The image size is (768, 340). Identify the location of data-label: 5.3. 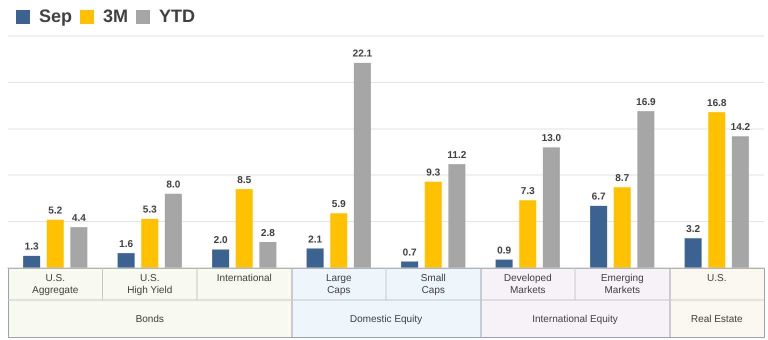
(150, 210).